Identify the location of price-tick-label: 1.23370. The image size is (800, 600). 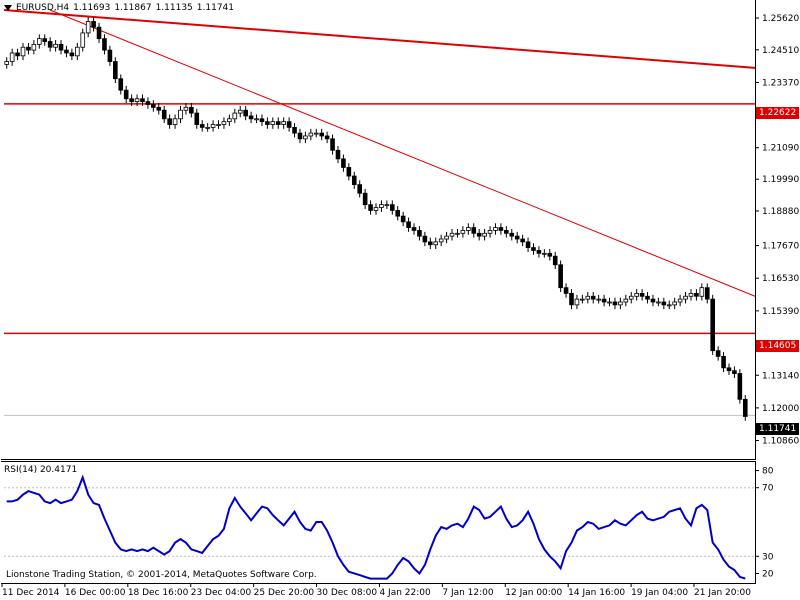
(780, 83).